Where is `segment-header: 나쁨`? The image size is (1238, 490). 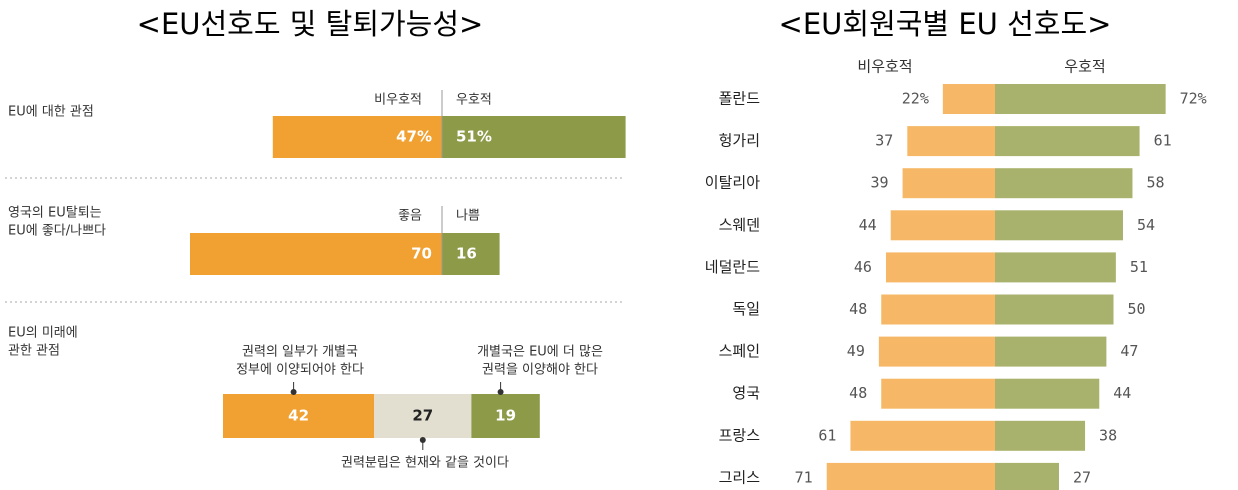
segment-header: 나쁨 is located at coordinates (468, 216).